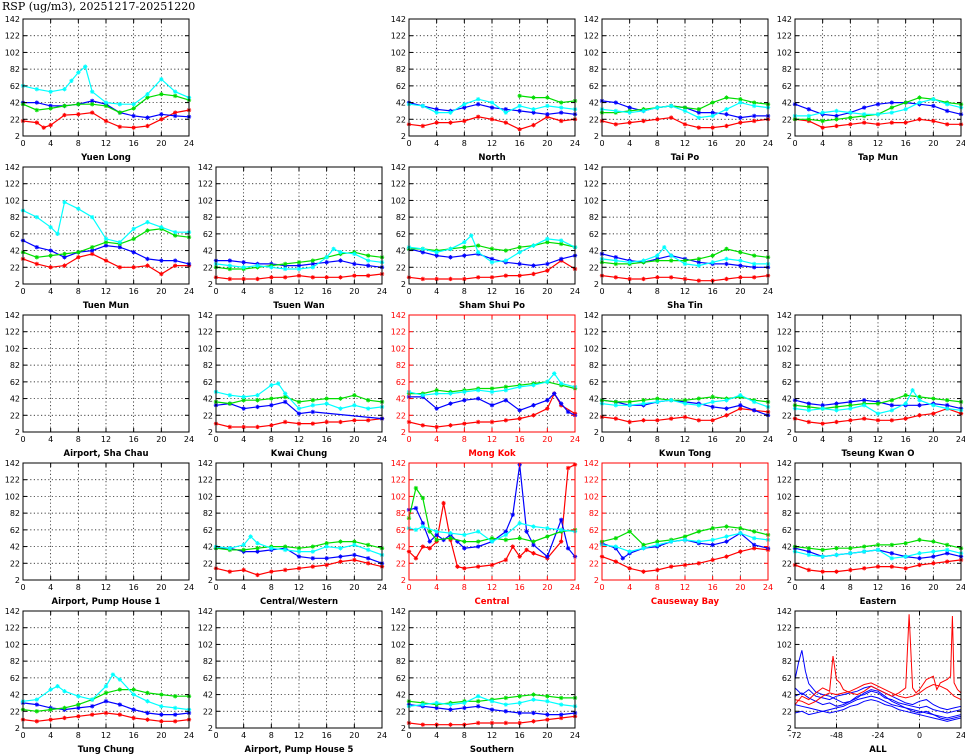 Image resolution: width=965 pixels, height=755 pixels. I want to click on tick-label-x: 16, so click(327, 439).